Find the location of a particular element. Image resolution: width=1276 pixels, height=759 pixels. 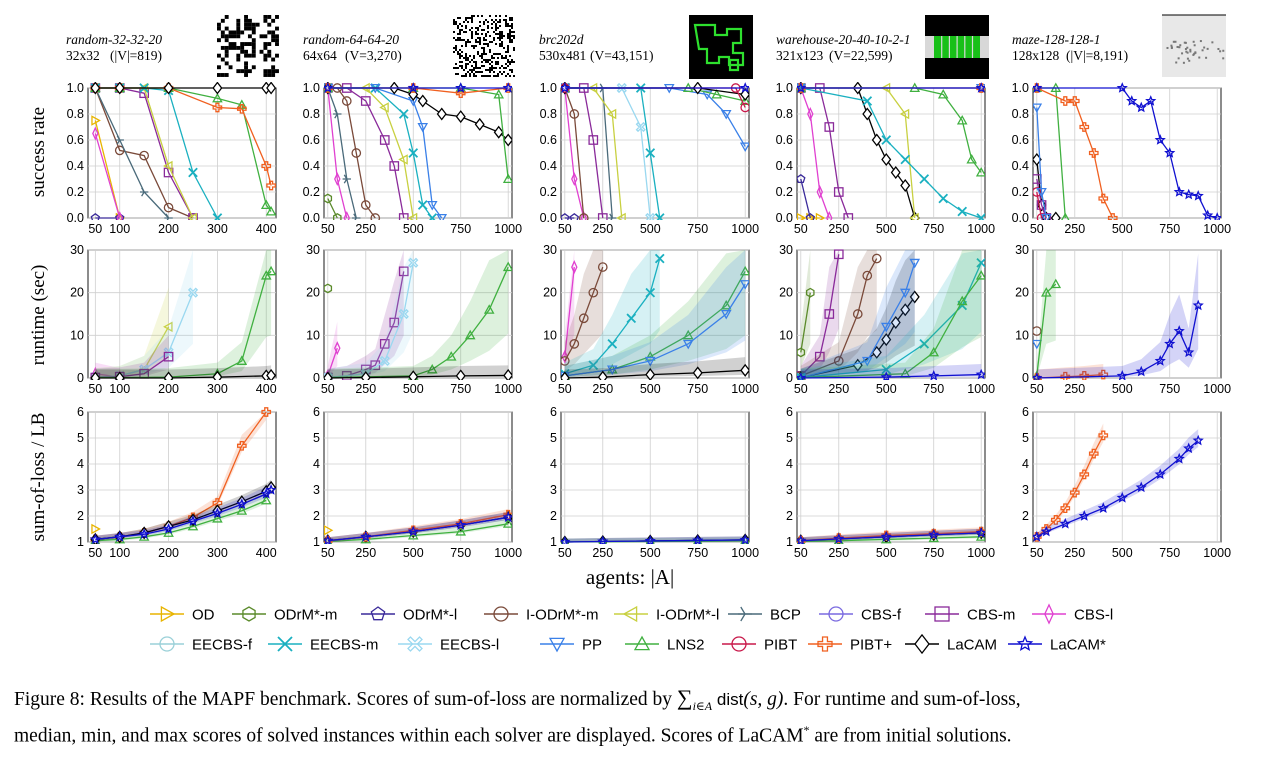

series-ODrM*-m is located at coordinates (328, 288).